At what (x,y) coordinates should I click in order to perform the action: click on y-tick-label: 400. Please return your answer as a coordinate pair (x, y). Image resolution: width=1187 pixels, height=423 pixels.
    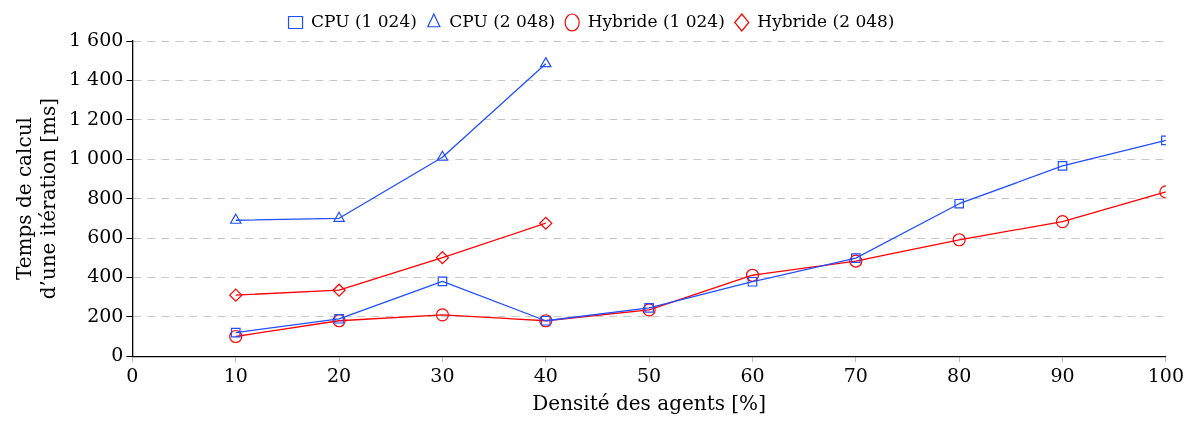
    Looking at the image, I should click on (105, 275).